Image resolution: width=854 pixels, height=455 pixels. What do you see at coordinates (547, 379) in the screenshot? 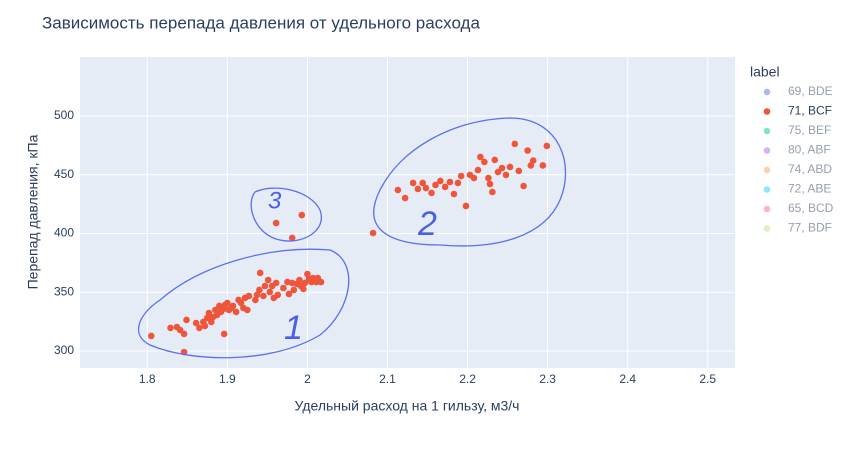
I see `x-tick-label: 2.3` at bounding box center [547, 379].